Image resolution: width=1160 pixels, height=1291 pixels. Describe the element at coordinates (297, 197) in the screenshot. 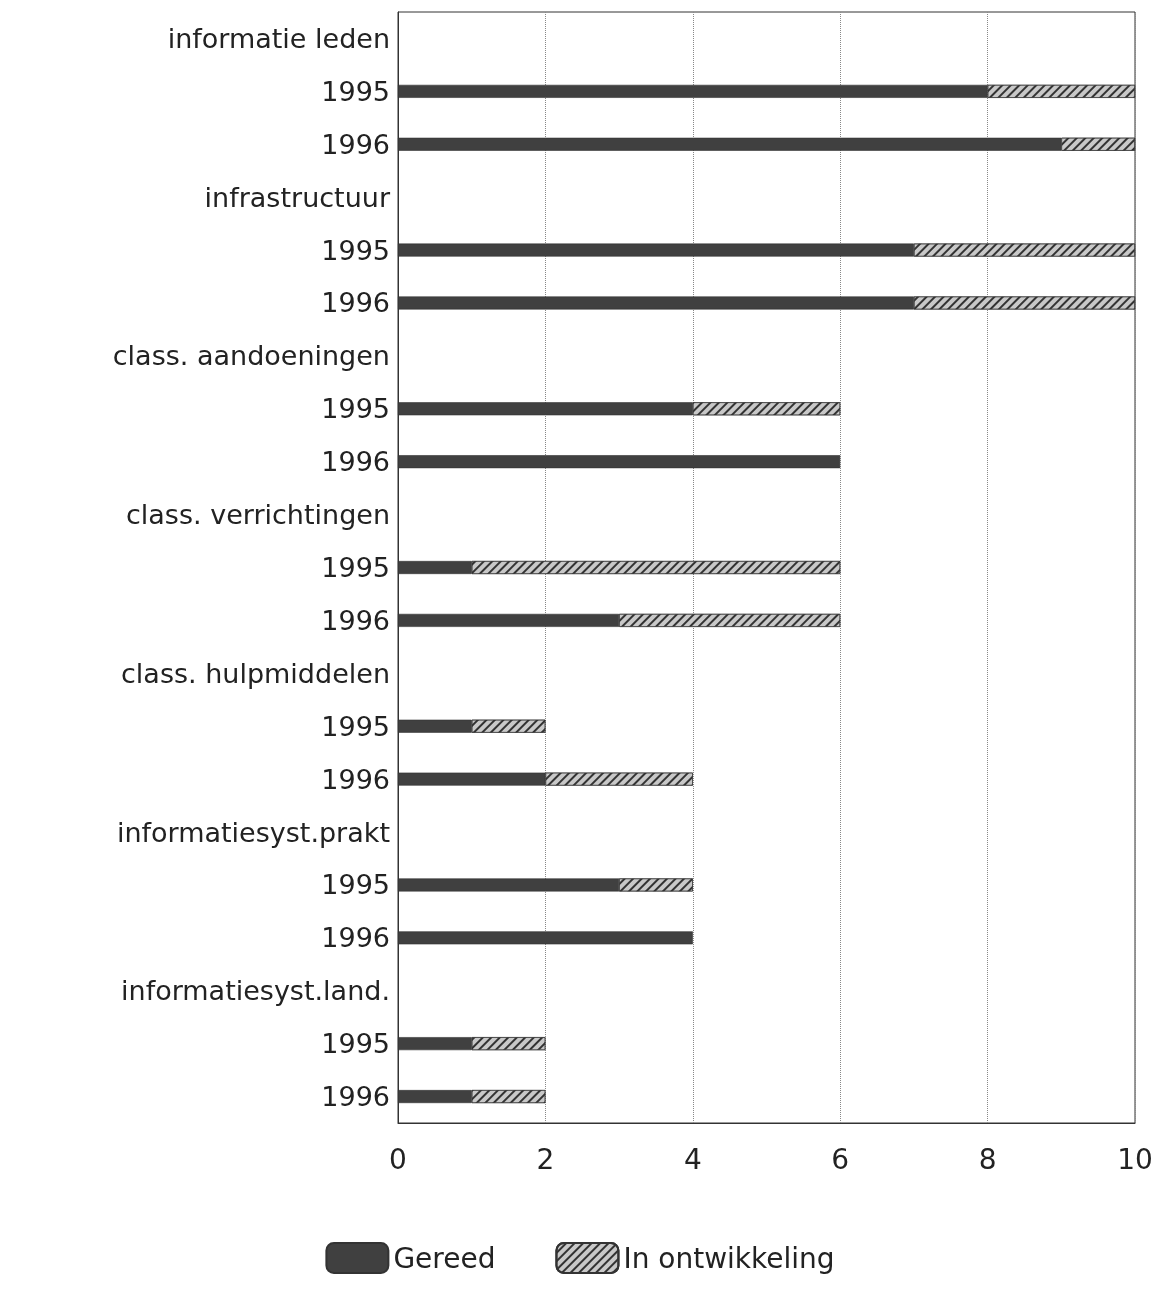

I see `y-tick-label: infrastructuur` at that location.